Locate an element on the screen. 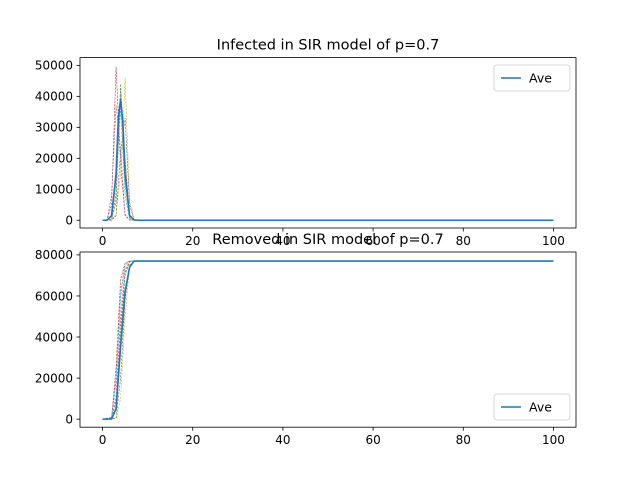  infected-legend: Ave is located at coordinates (532, 78).